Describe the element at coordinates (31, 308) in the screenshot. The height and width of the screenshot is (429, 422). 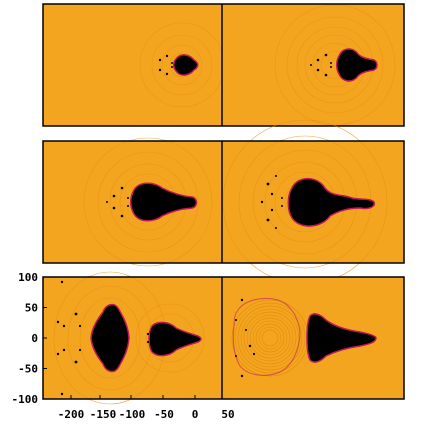
I see `y-tick-label: 50` at that location.